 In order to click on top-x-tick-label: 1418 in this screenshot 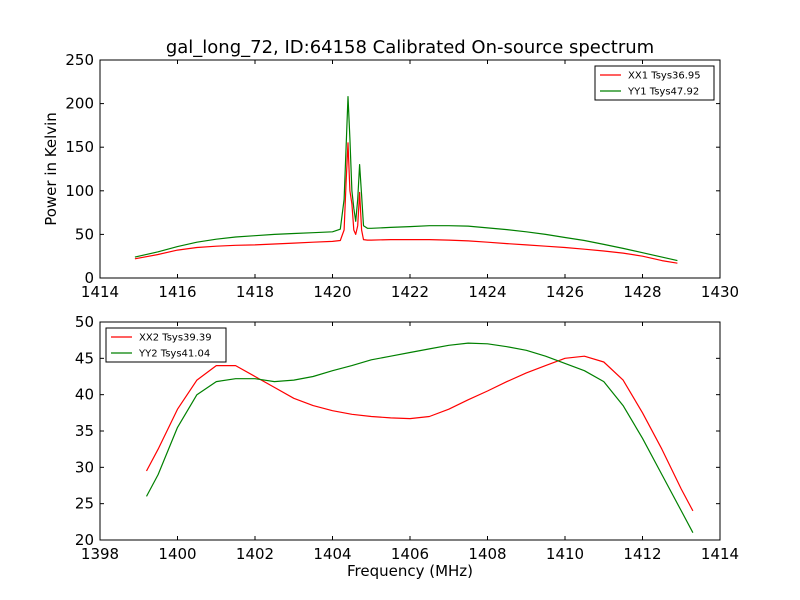, I will do `click(255, 292)`.